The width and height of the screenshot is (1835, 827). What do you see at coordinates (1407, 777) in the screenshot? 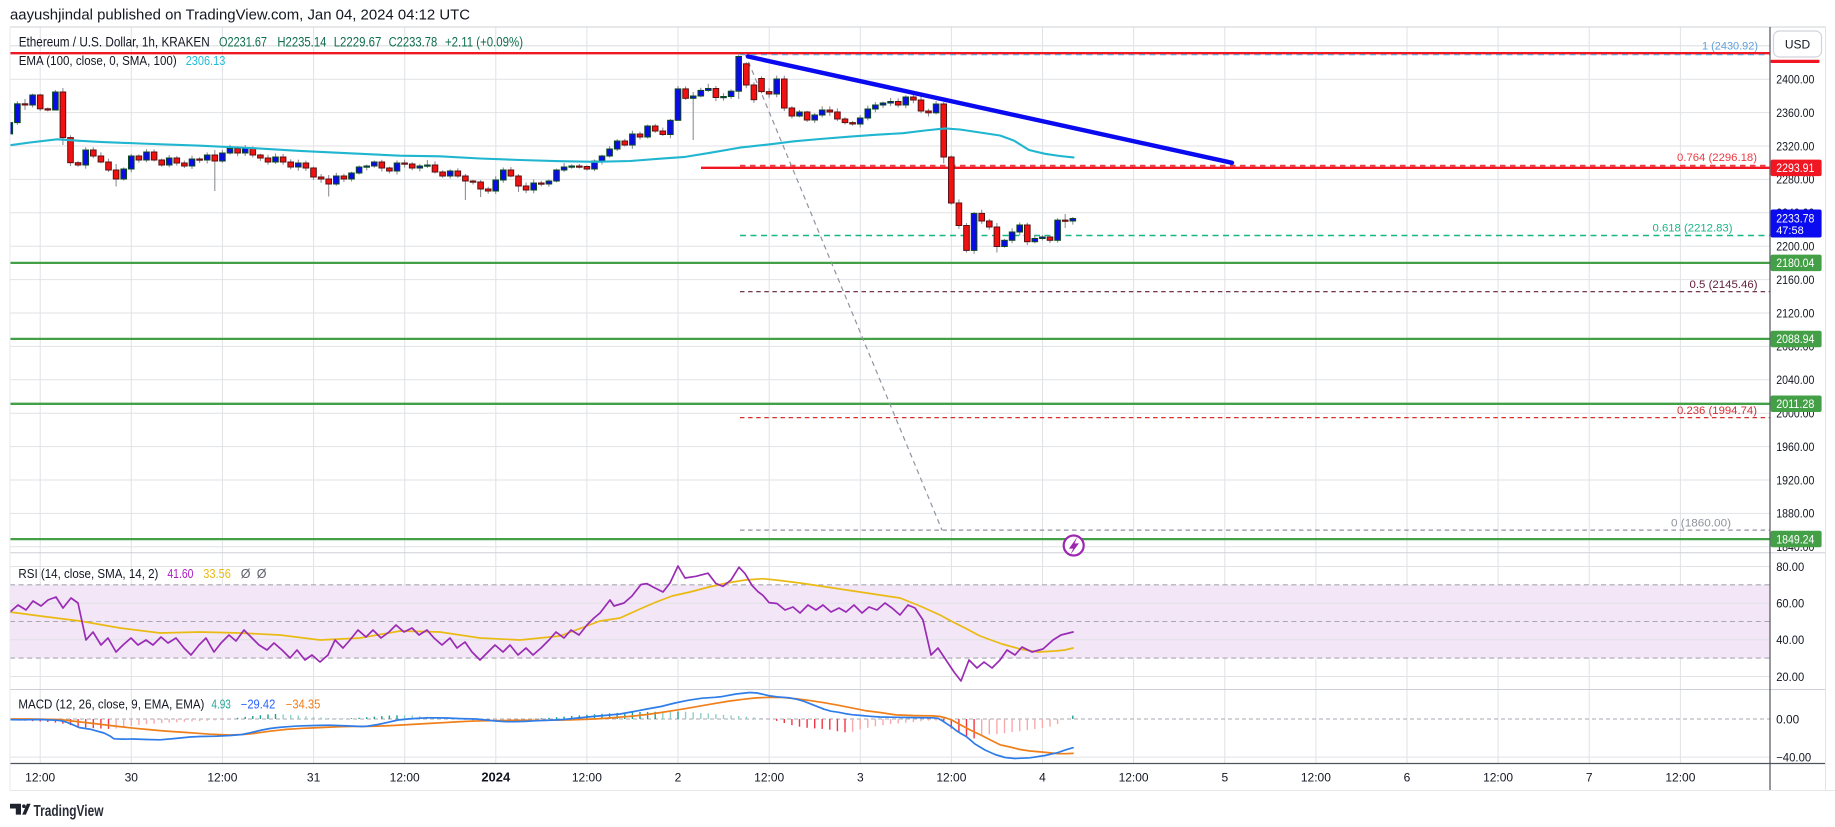
I see `svg-text: 6` at bounding box center [1407, 777].